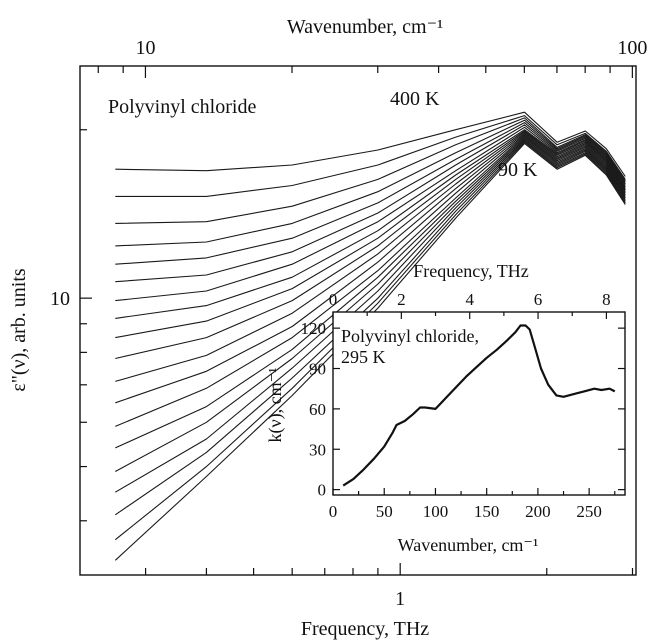  I want to click on inset-y-axis-label: k(ν), cm⁻¹, so click(275, 404).